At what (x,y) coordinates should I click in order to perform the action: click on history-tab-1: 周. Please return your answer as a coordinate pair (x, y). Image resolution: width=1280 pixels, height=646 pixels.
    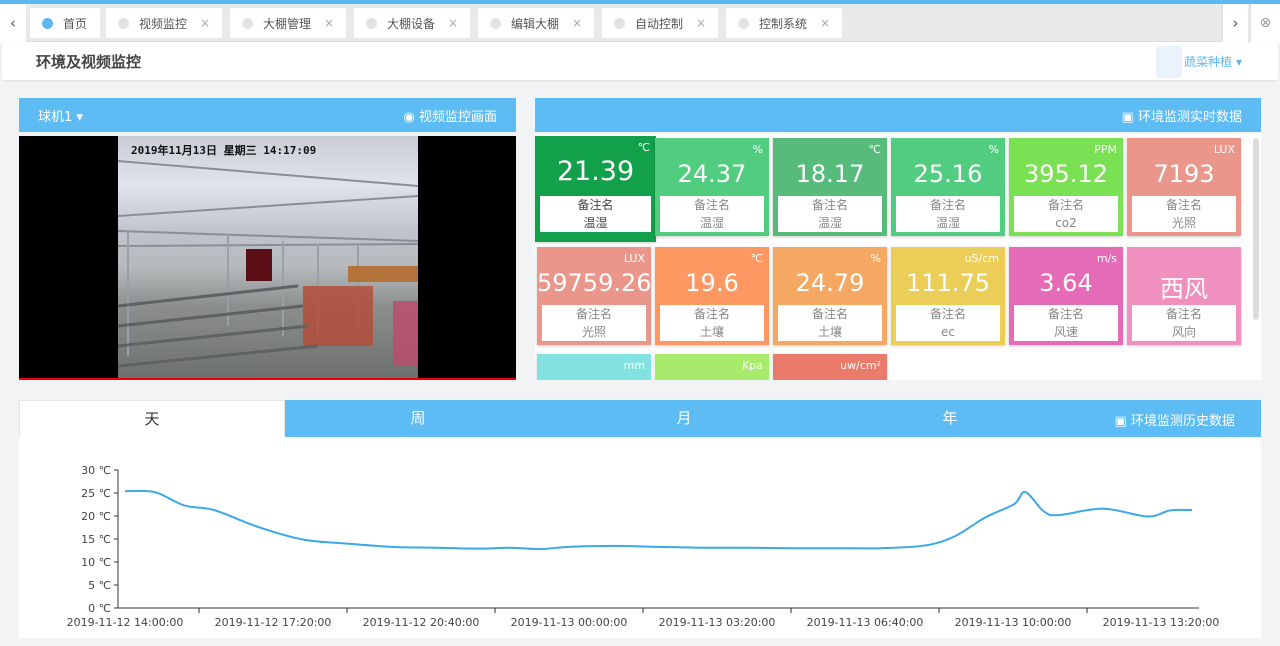
    Looking at the image, I should click on (418, 418).